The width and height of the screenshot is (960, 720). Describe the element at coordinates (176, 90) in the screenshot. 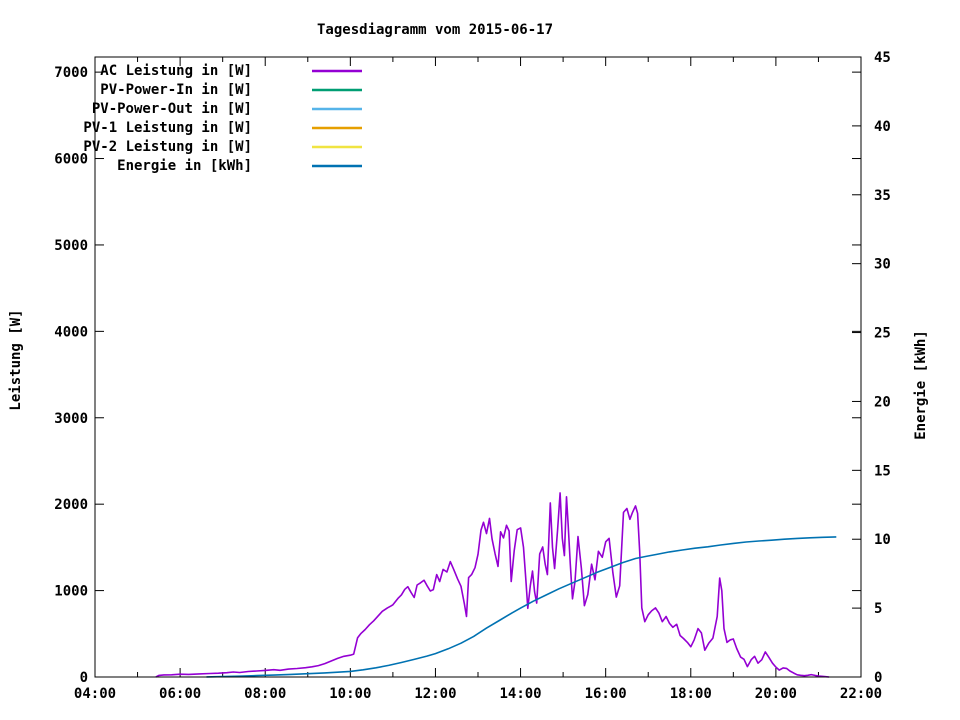

I see `legend-item-label: PV-Power-In in [W]` at that location.